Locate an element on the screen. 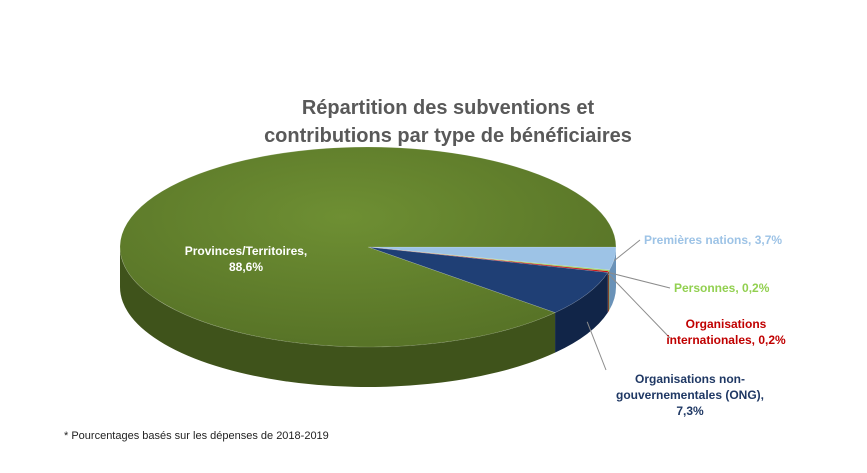 The image size is (867, 473). label-ong-name-2: gouvernementales (ONG), is located at coordinates (690, 395).